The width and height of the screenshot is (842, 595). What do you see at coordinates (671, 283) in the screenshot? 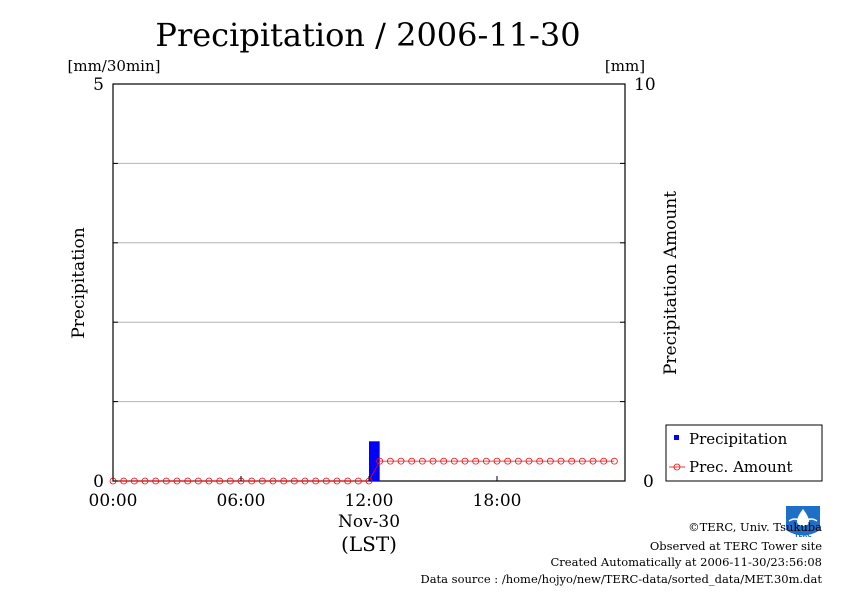
I see `right-axis-label: Precipitation Amount` at bounding box center [671, 283].